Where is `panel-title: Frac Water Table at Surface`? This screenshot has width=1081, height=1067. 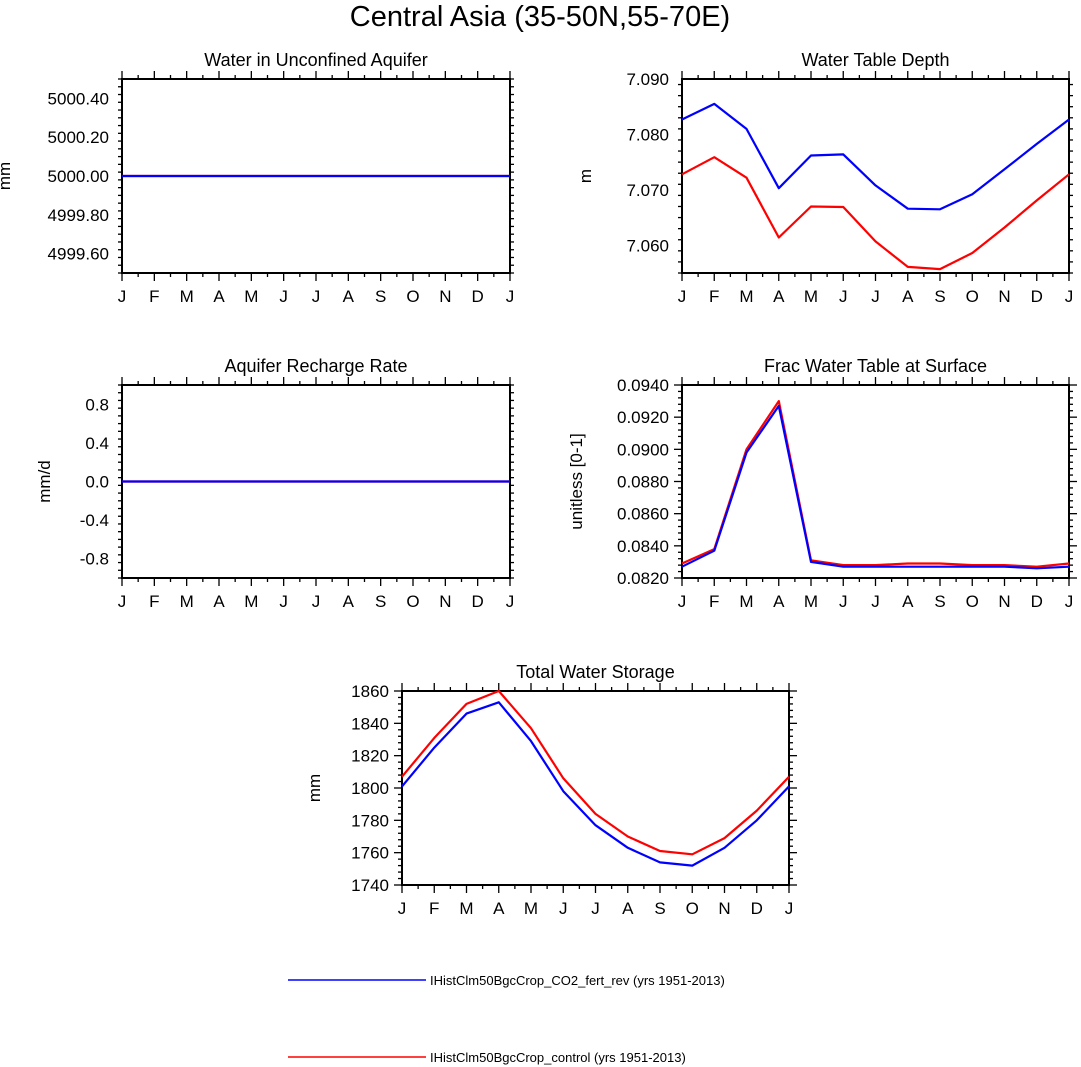
panel-title: Frac Water Table at Surface is located at coordinates (875, 366).